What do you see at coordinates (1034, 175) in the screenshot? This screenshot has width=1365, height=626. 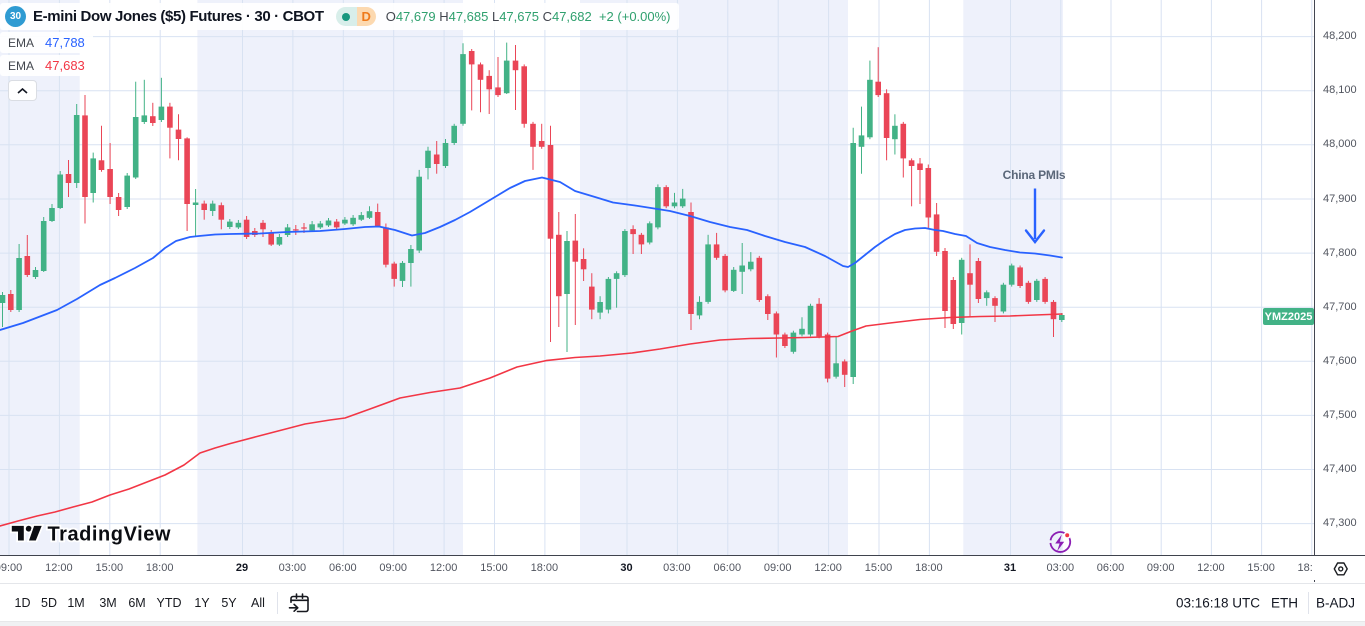 I see `svg-text: China PMIs` at bounding box center [1034, 175].